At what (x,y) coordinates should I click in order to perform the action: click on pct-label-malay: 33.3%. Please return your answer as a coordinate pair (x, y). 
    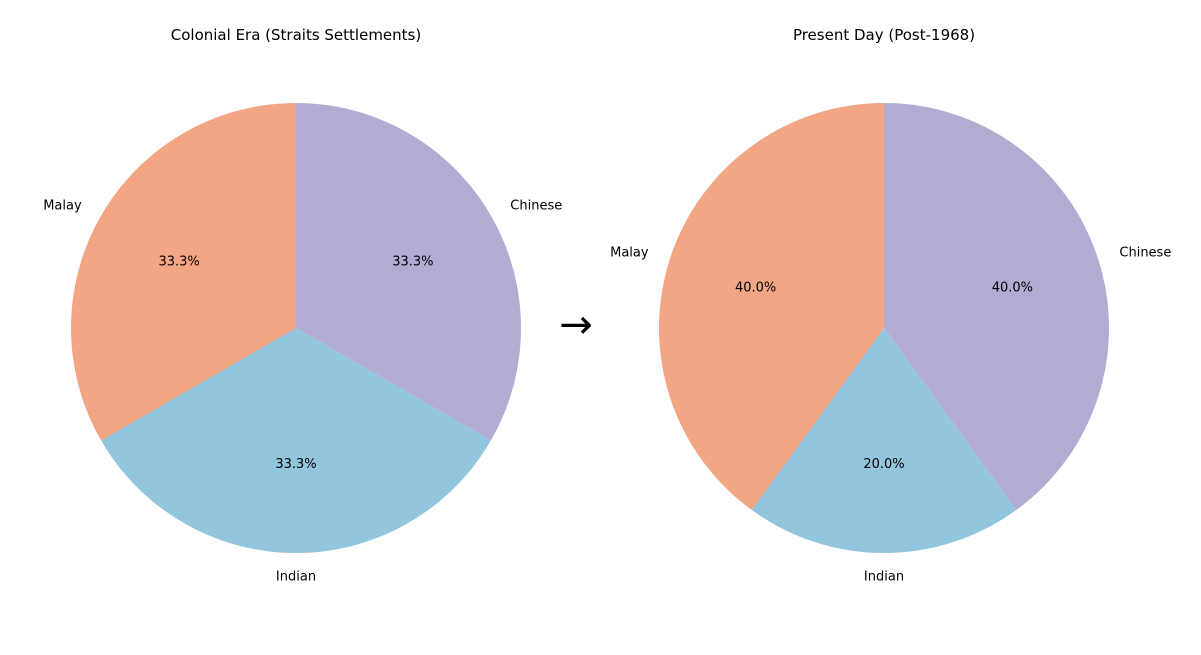
    Looking at the image, I should click on (178, 262).